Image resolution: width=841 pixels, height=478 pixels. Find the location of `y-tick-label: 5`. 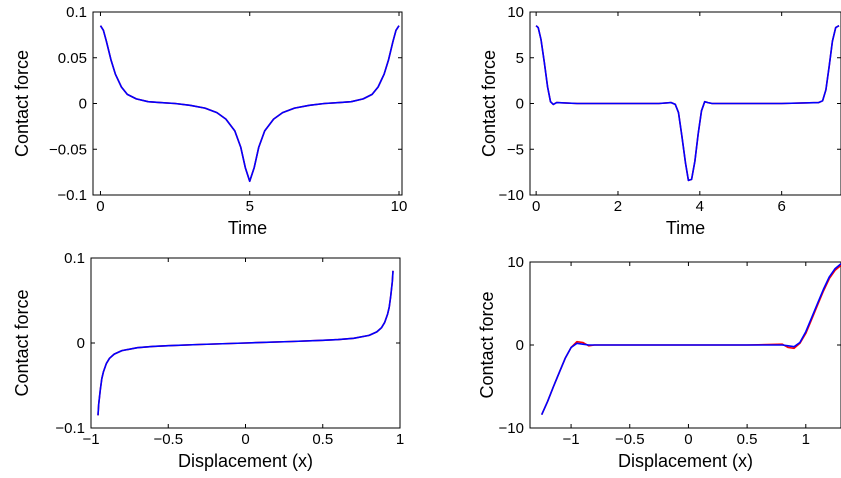

y-tick-label: 5 is located at coordinates (520, 58).